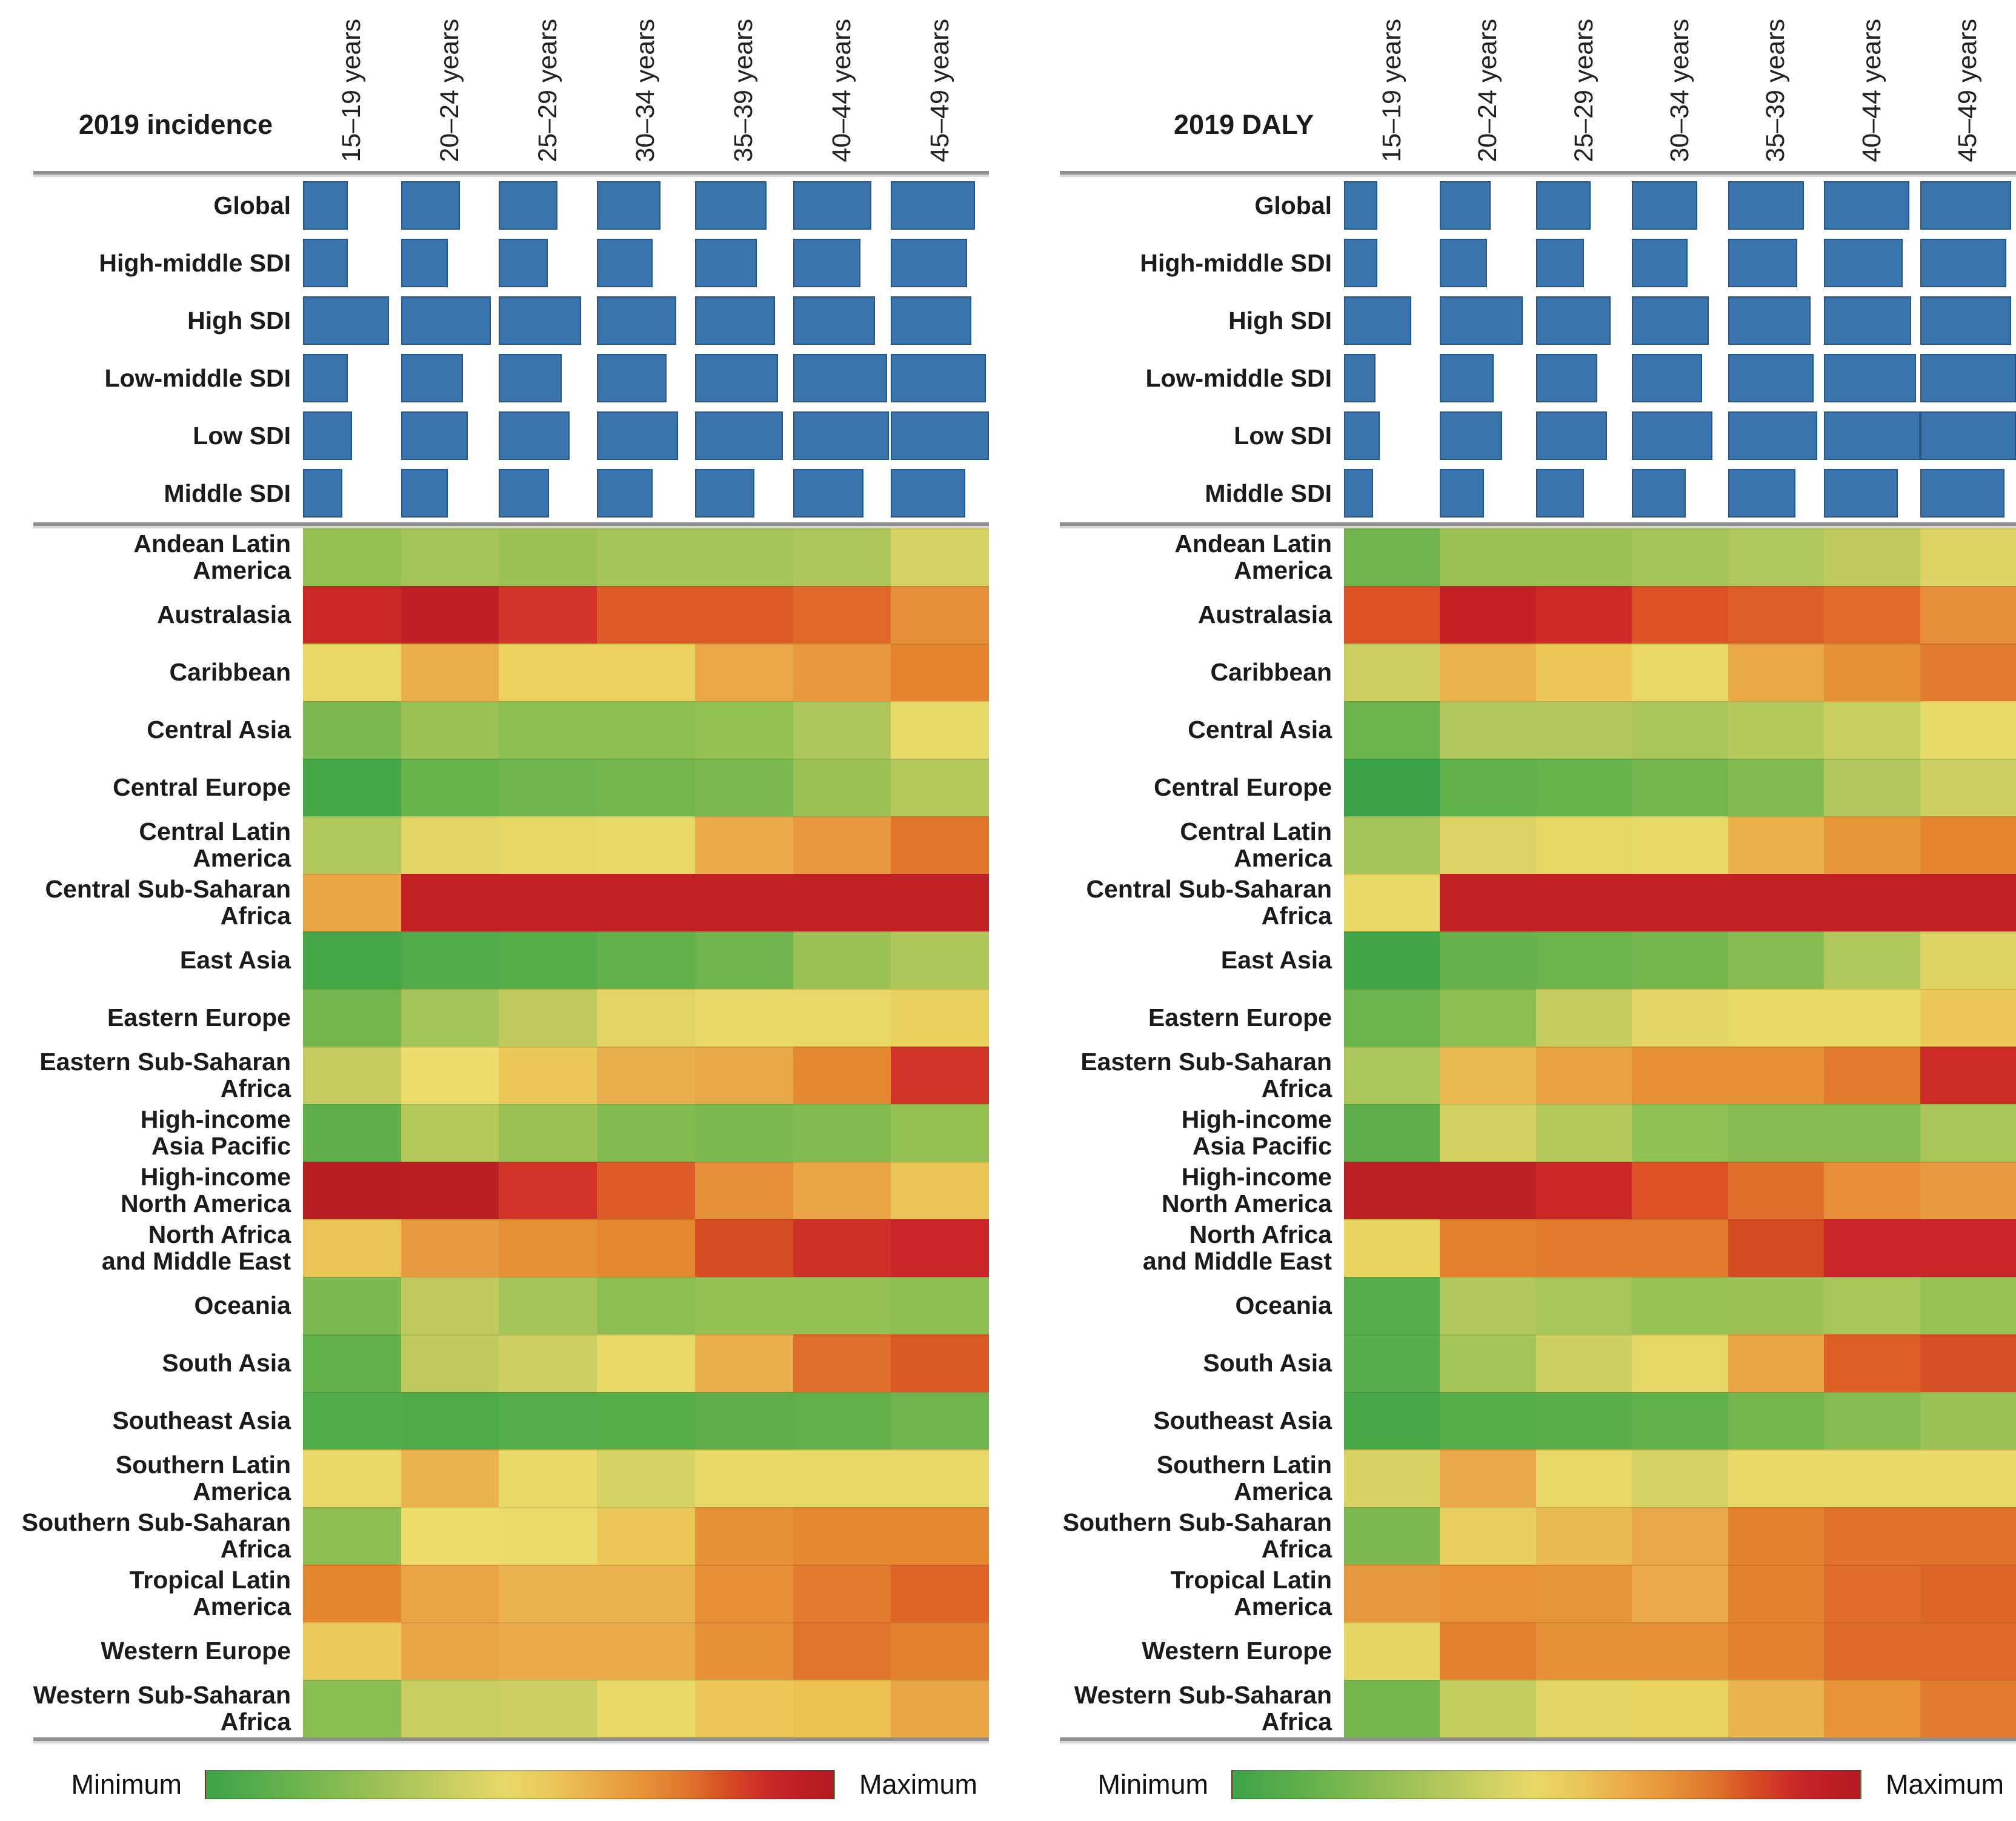  I want to click on region-row-label: Southern Sub-Saharan Africa, so click(156, 1536).